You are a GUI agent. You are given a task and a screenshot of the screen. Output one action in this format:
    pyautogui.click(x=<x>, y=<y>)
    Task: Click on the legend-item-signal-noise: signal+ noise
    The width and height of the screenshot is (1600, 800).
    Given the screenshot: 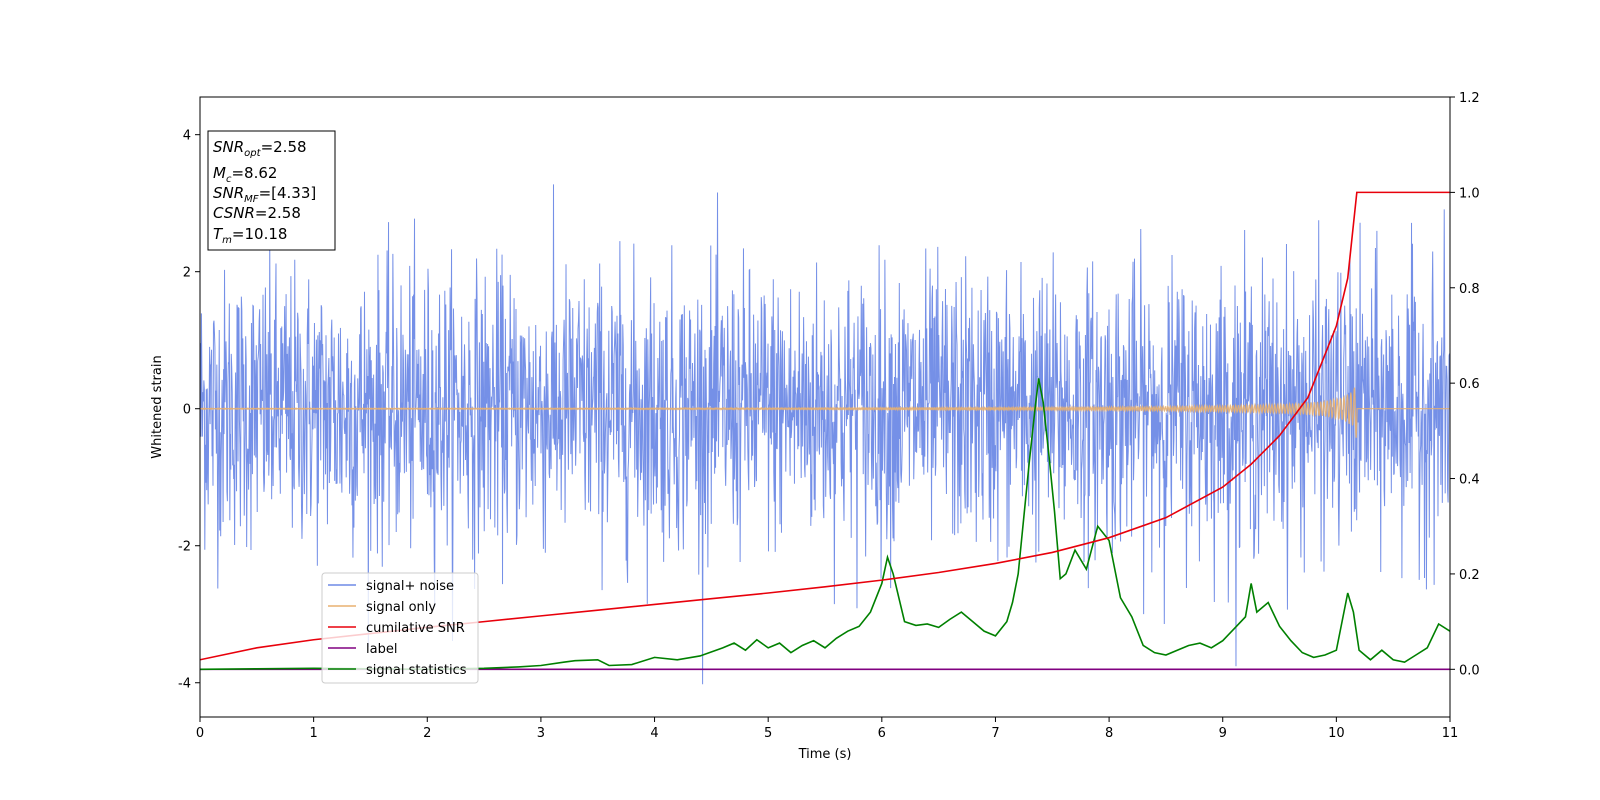 What is the action you would take?
    pyautogui.click(x=391, y=586)
    